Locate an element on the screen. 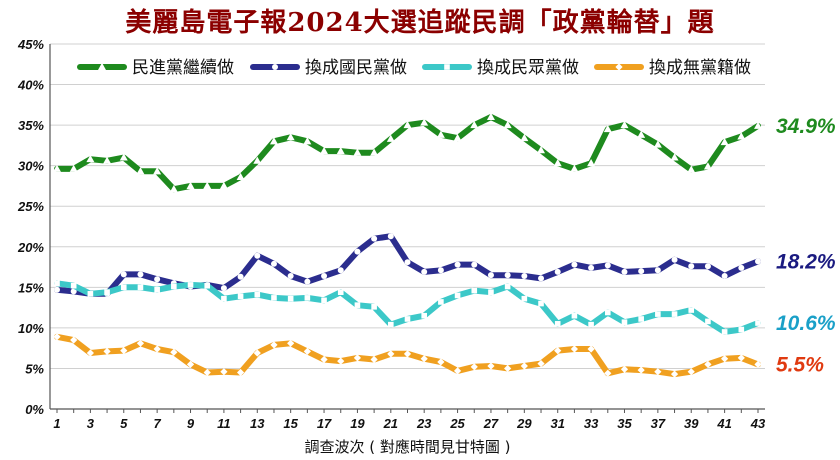 The width and height of the screenshot is (840, 460). y-tick-label: 45% is located at coordinates (30, 44).